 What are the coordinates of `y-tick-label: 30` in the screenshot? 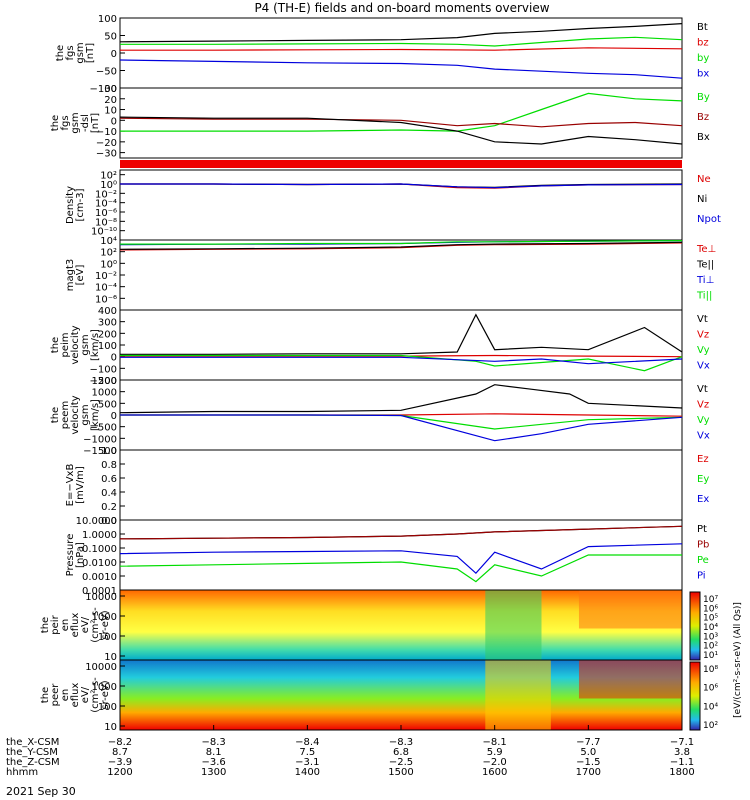 It's located at (110, 89).